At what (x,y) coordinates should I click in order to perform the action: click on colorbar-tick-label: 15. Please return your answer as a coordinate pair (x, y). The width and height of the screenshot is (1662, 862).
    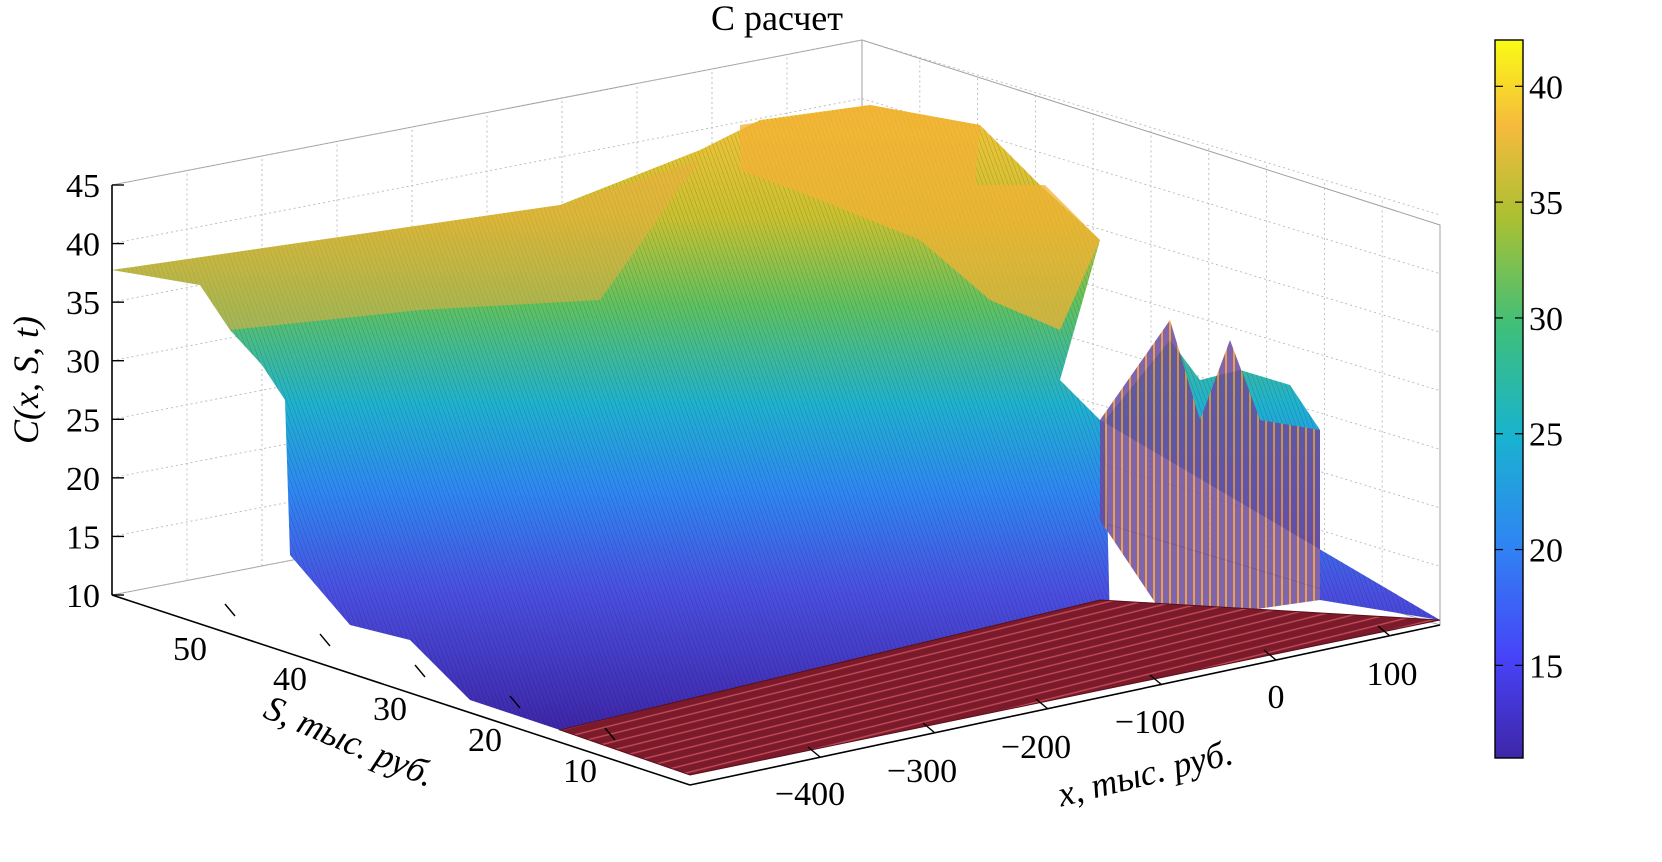
    Looking at the image, I should click on (1546, 666).